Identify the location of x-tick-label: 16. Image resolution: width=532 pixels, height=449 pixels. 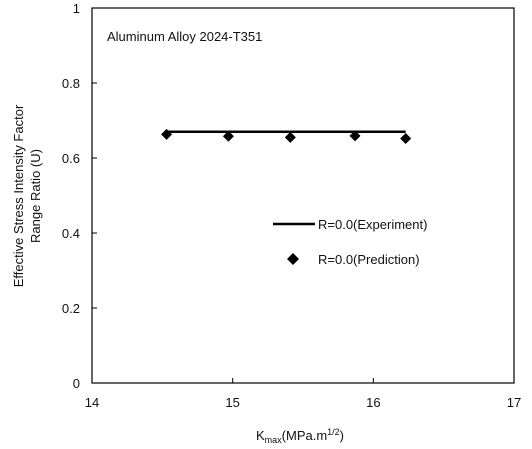
(373, 402).